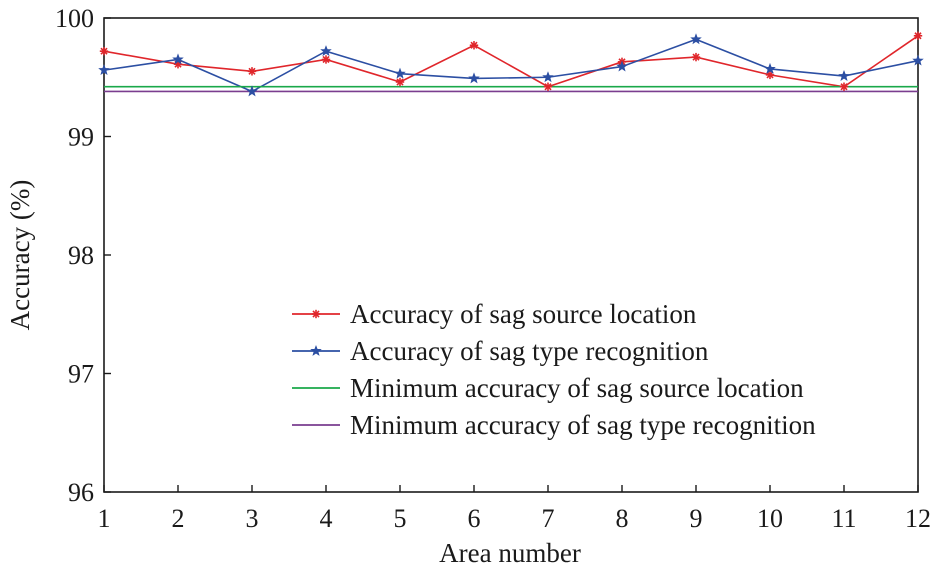 Image resolution: width=936 pixels, height=571 pixels. Describe the element at coordinates (548, 518) in the screenshot. I see `x-tick-label: 7` at that location.